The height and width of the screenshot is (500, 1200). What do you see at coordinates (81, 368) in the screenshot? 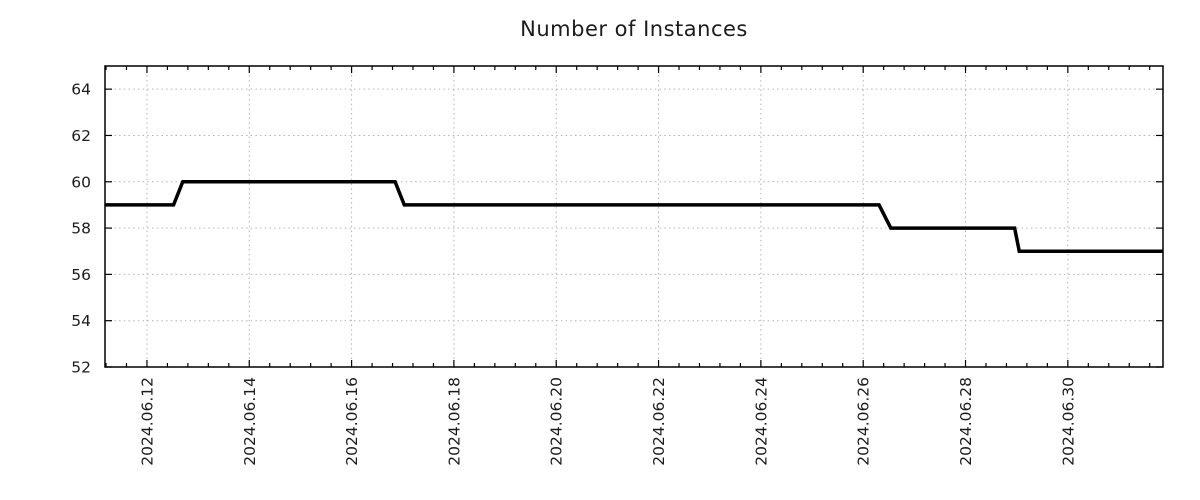
I see `y-tick-label: 52` at bounding box center [81, 368].